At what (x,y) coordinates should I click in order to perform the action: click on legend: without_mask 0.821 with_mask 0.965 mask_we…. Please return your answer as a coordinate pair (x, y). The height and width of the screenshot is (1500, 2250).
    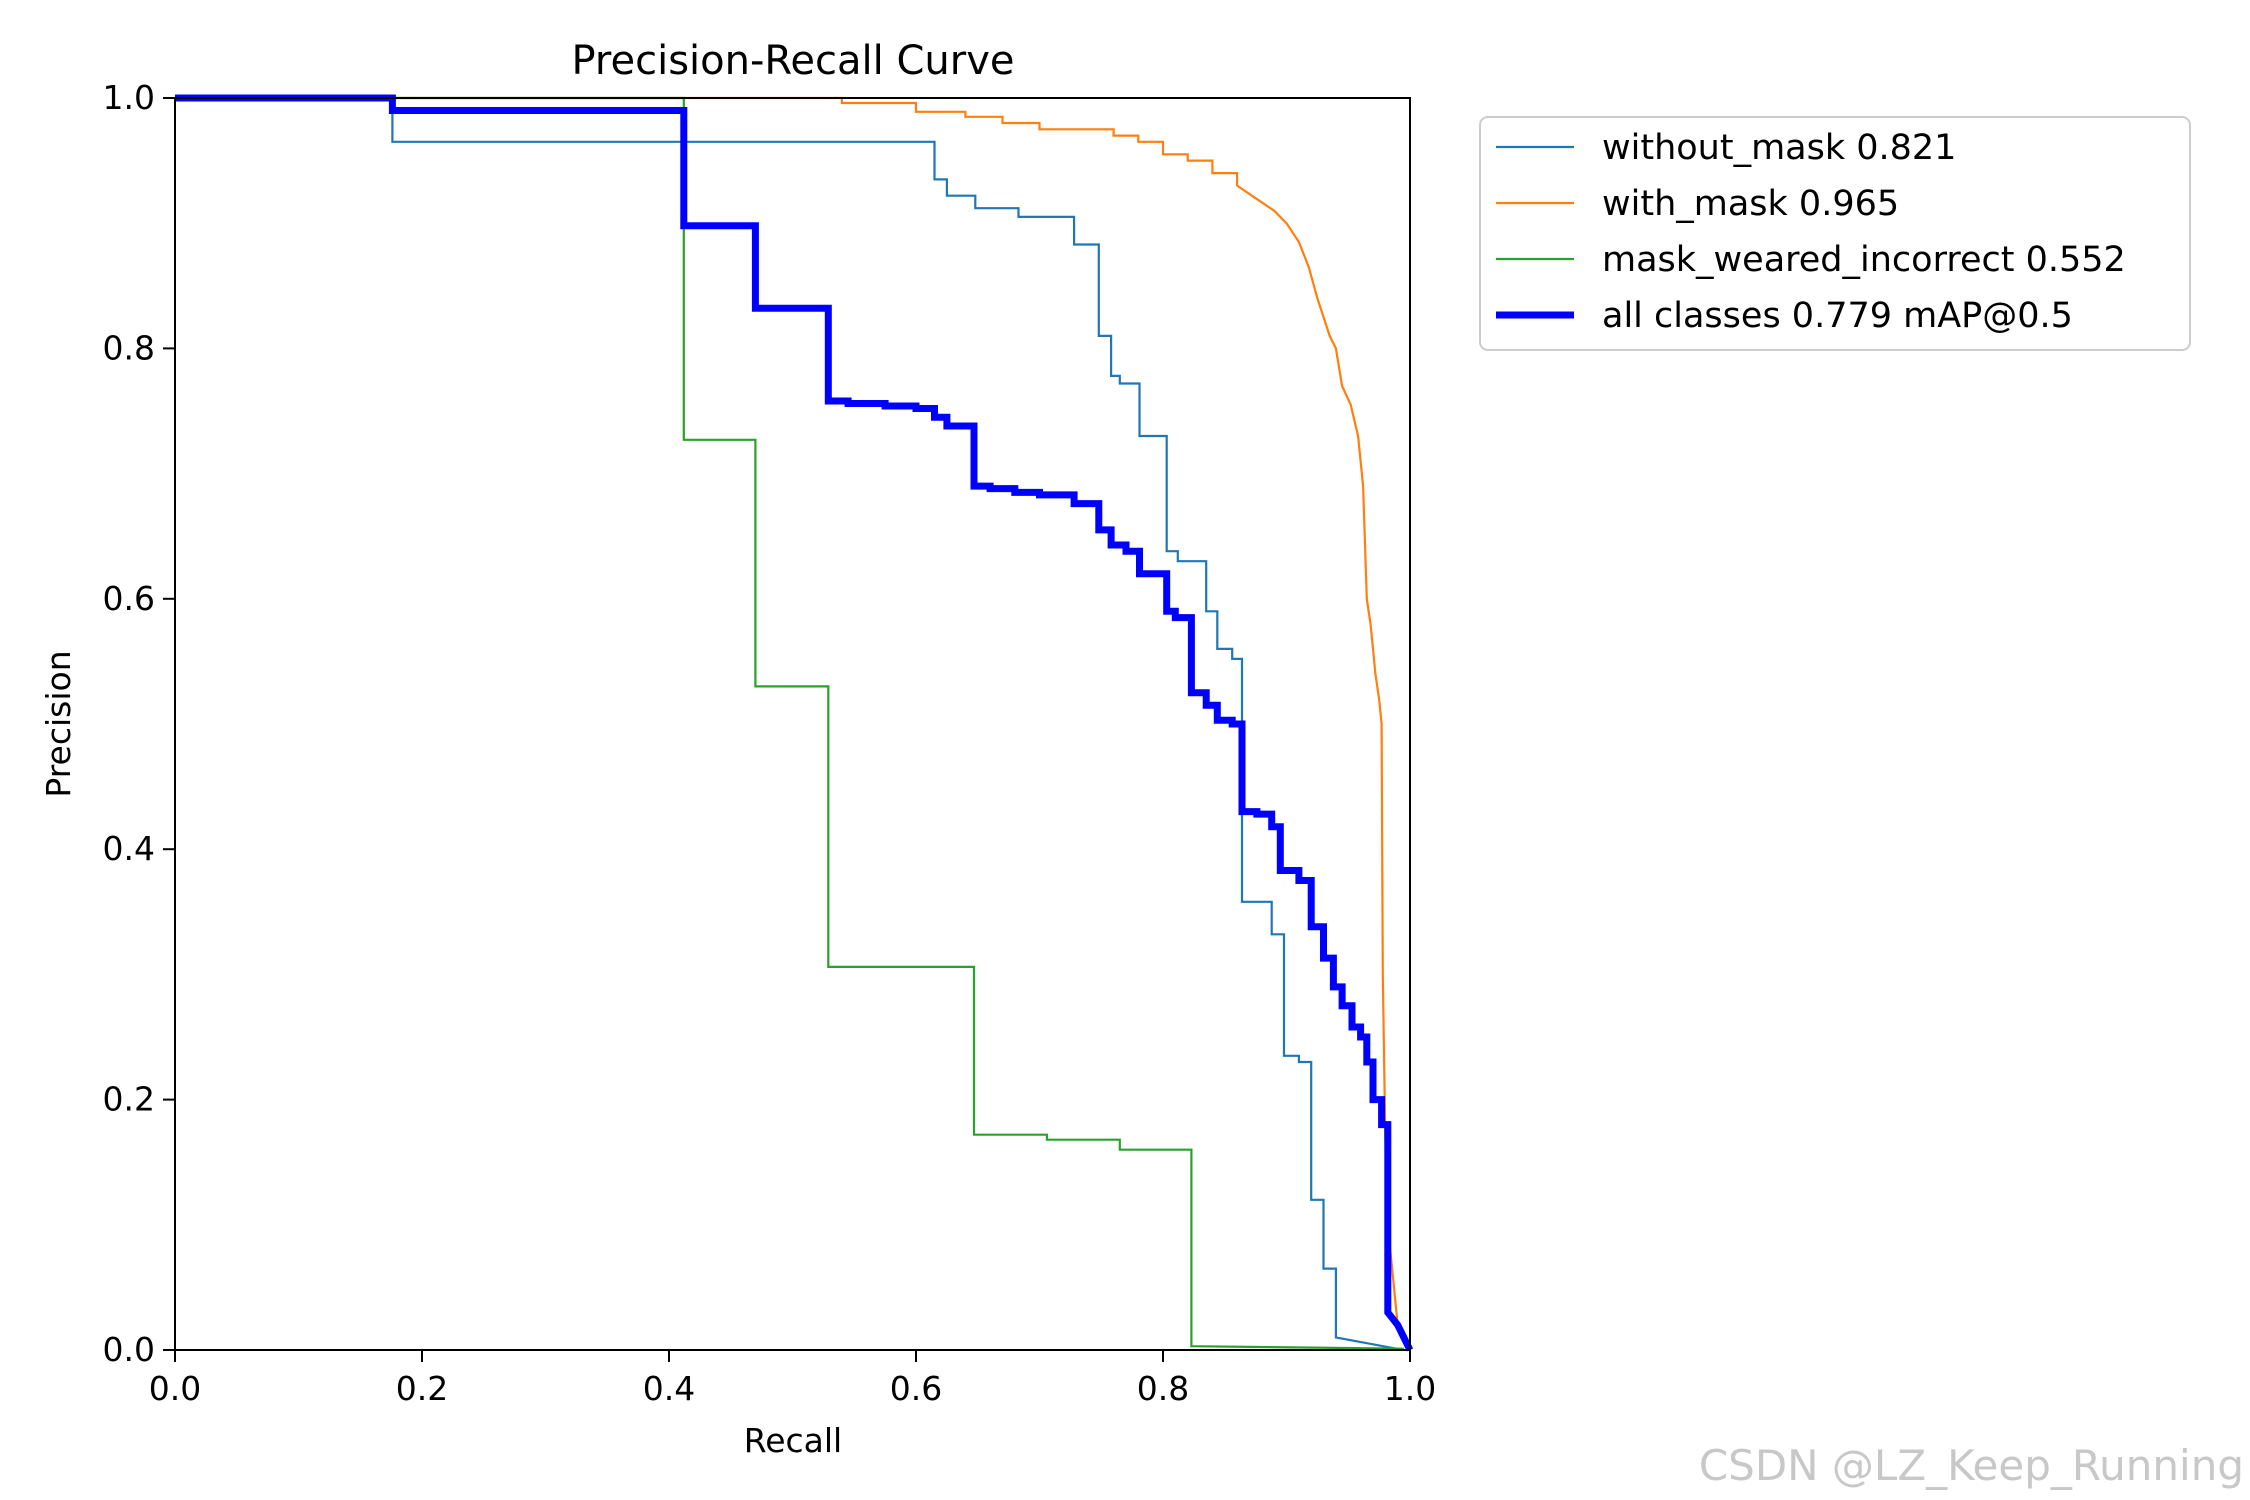
    Looking at the image, I should click on (1835, 233).